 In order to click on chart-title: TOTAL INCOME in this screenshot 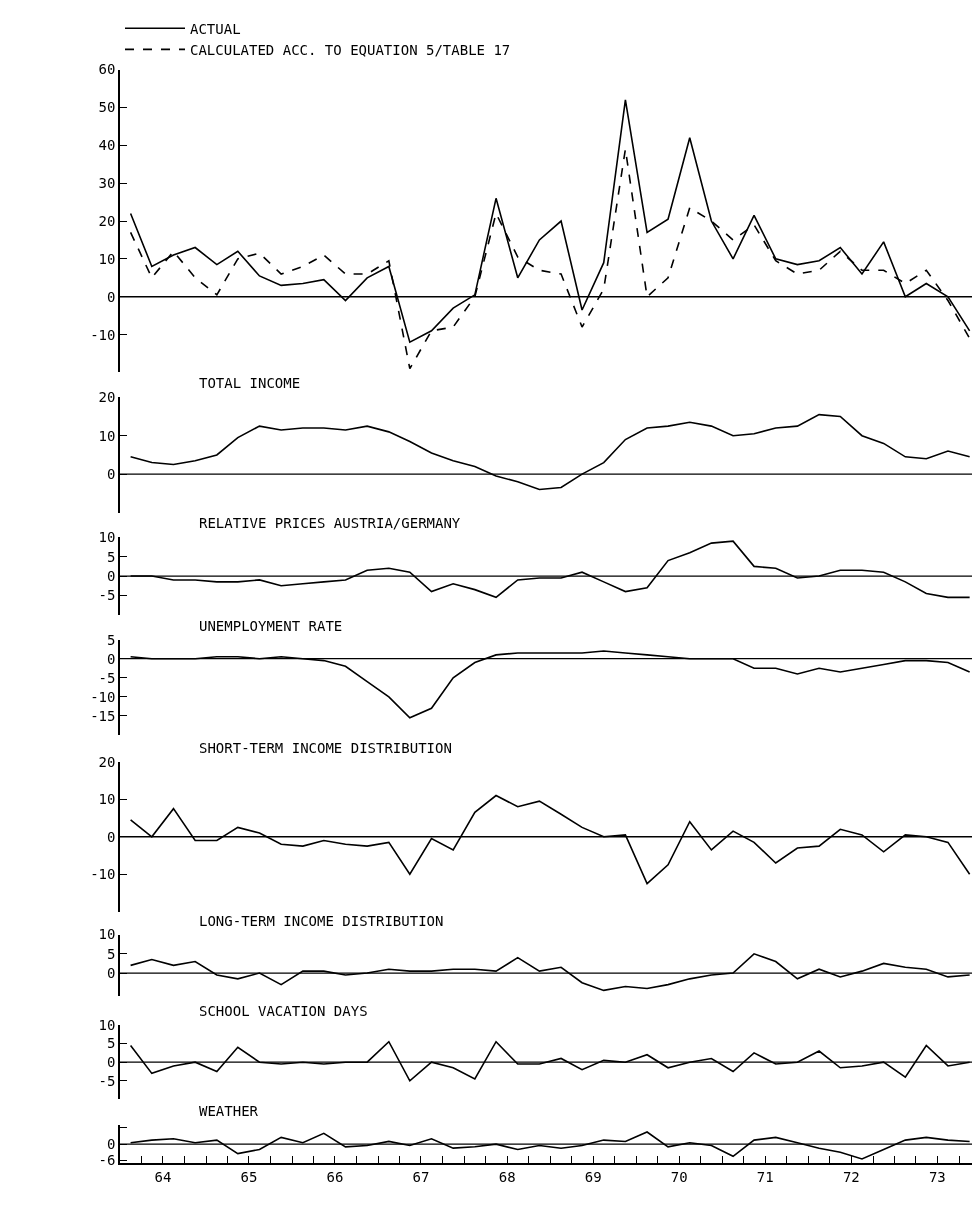, I will do `click(250, 383)`.